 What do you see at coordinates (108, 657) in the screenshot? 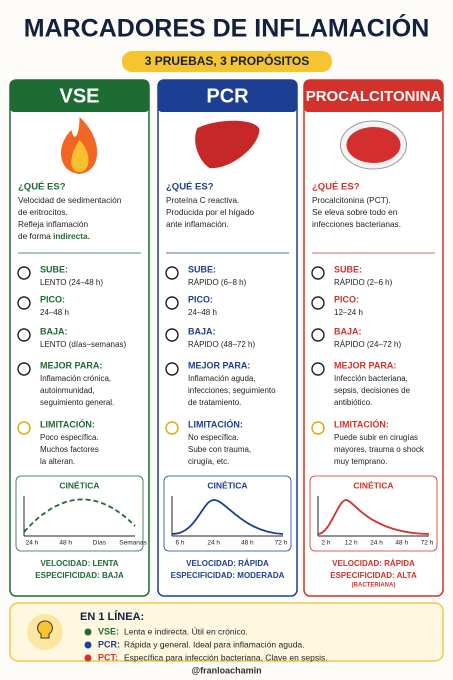
I see `summary-label: PCT:` at bounding box center [108, 657].